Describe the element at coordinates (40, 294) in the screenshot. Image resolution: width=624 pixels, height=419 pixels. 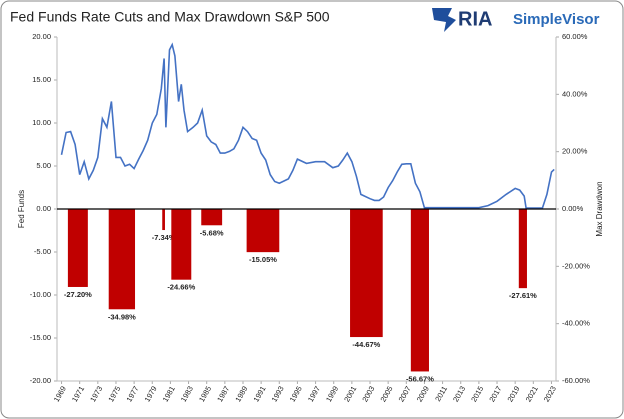
I see `y-tick-label: -10.00` at that location.